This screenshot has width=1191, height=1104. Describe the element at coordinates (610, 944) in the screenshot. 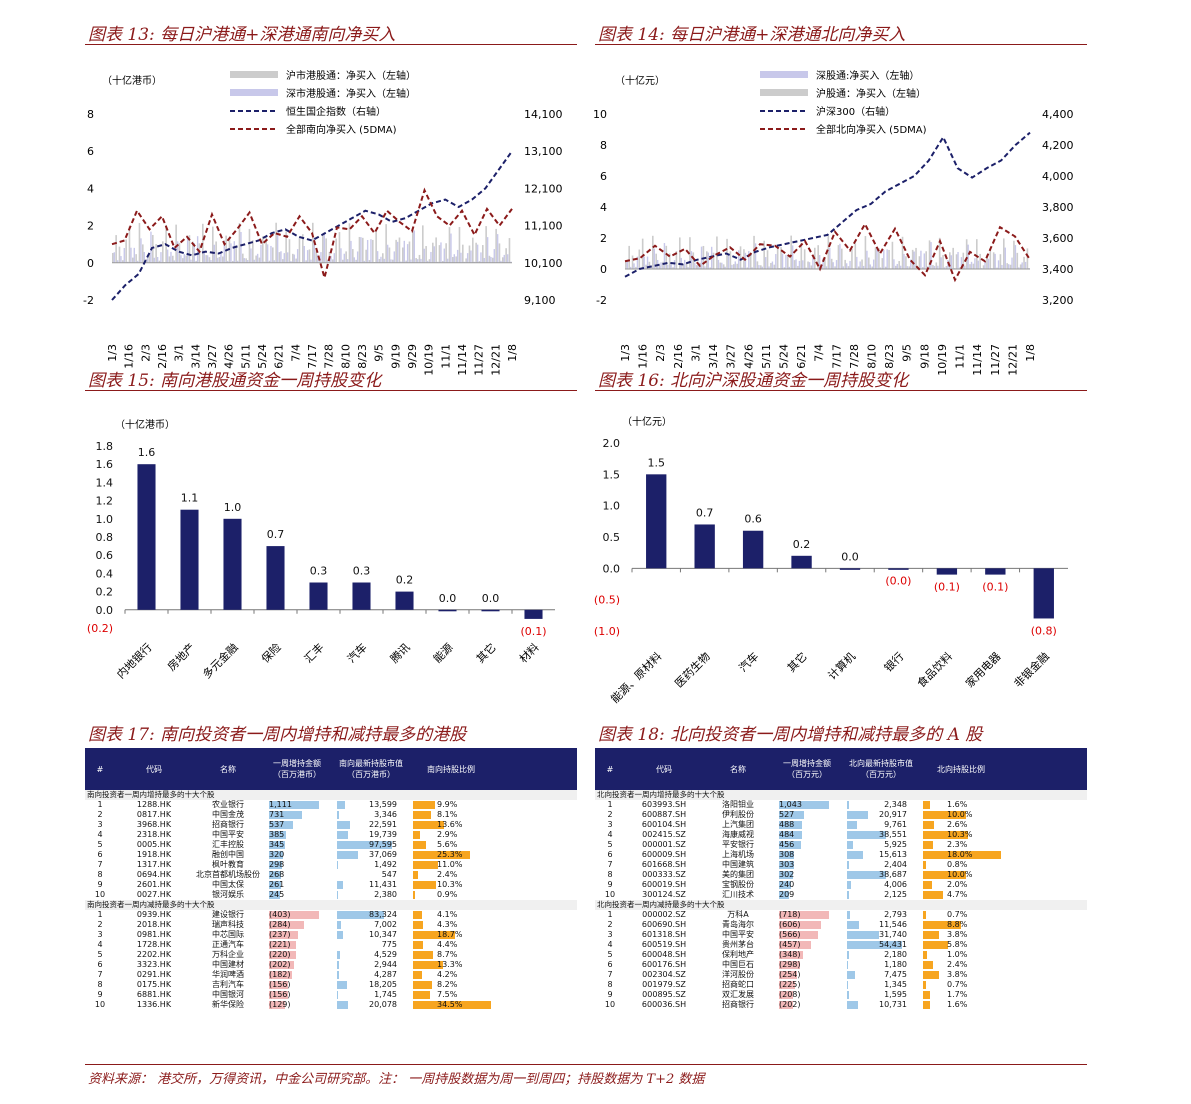

I see `rank: 4` at that location.